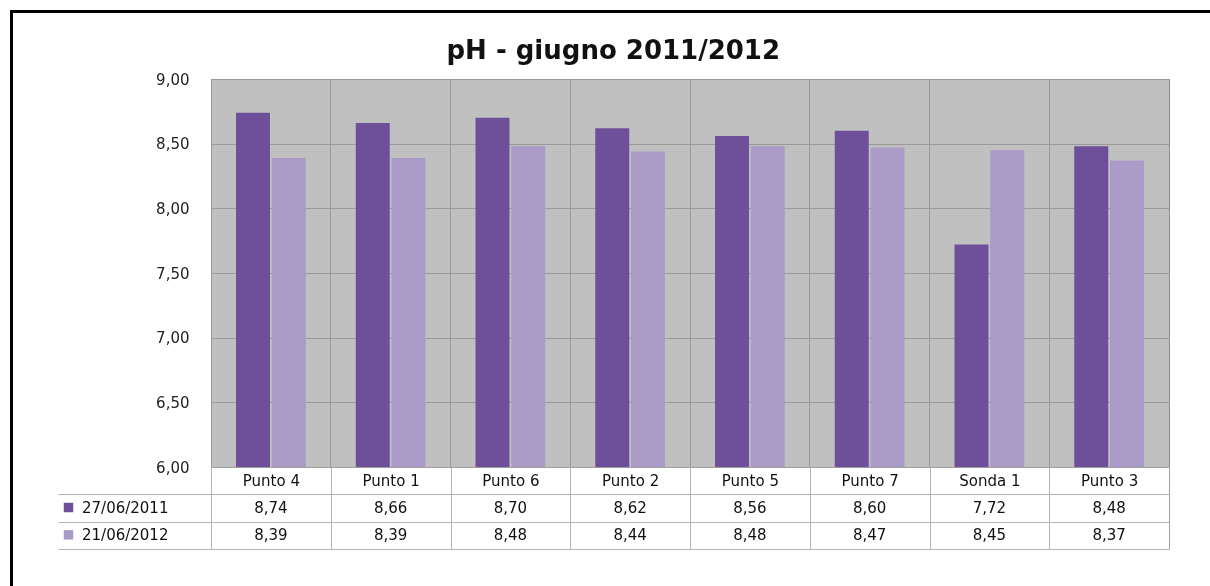 The image size is (1210, 586). Describe the element at coordinates (173, 467) in the screenshot. I see `y-tick-label: 6,00` at that location.